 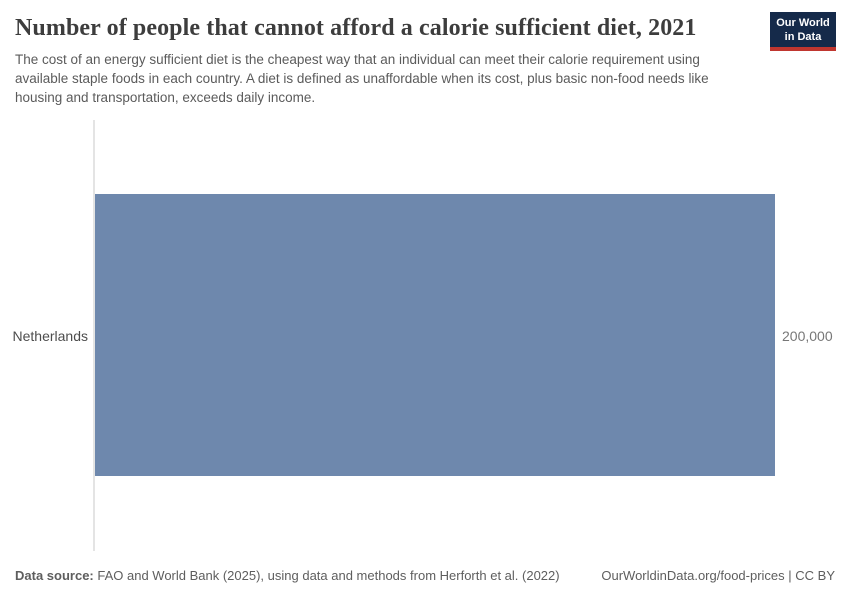 What do you see at coordinates (54, 575) in the screenshot?
I see `data-source-label: Data source:` at bounding box center [54, 575].